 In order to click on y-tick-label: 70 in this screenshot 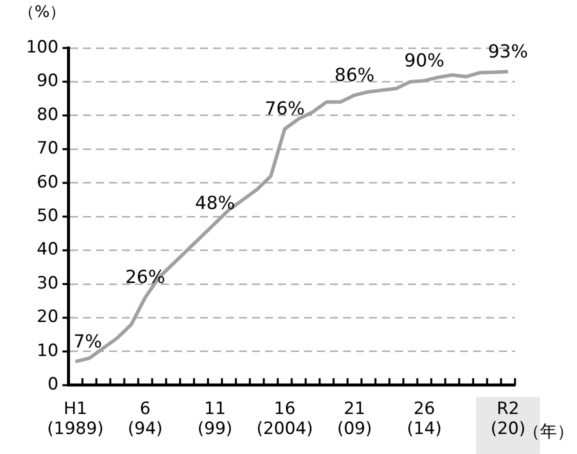, I will do `click(47, 148)`.